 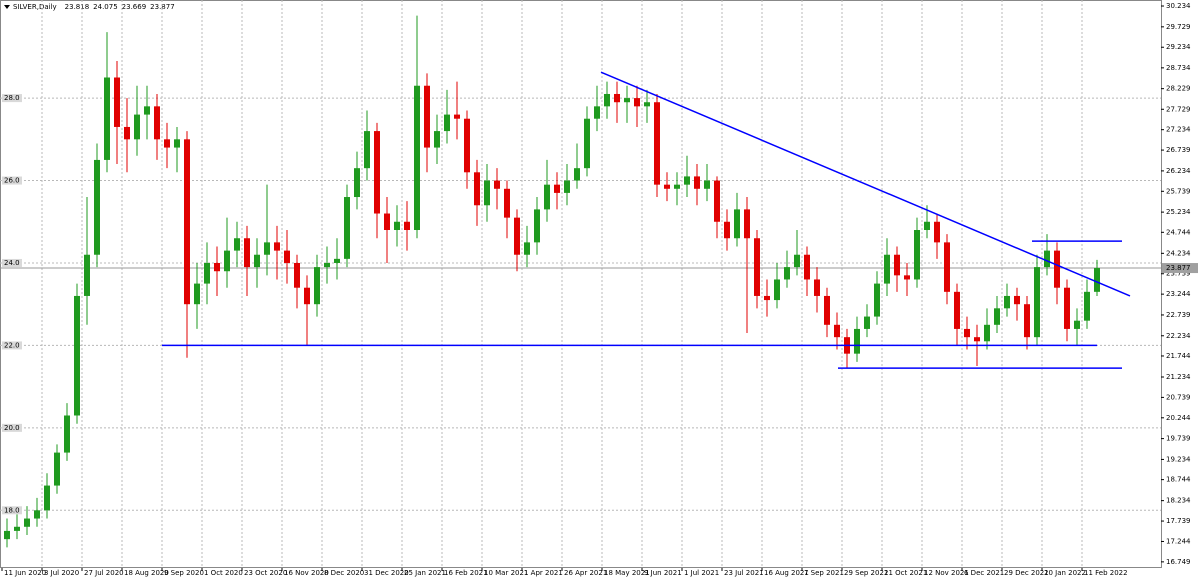 What do you see at coordinates (1178, 6) in the screenshot?
I see `y-tick-label: 30.234` at bounding box center [1178, 6].